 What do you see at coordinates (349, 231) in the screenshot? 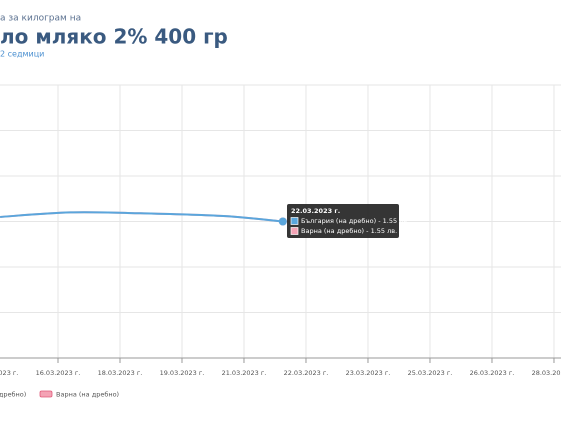
I see `tooltip-item: Варна (на дребно) - 1.55 лв.` at bounding box center [349, 231].